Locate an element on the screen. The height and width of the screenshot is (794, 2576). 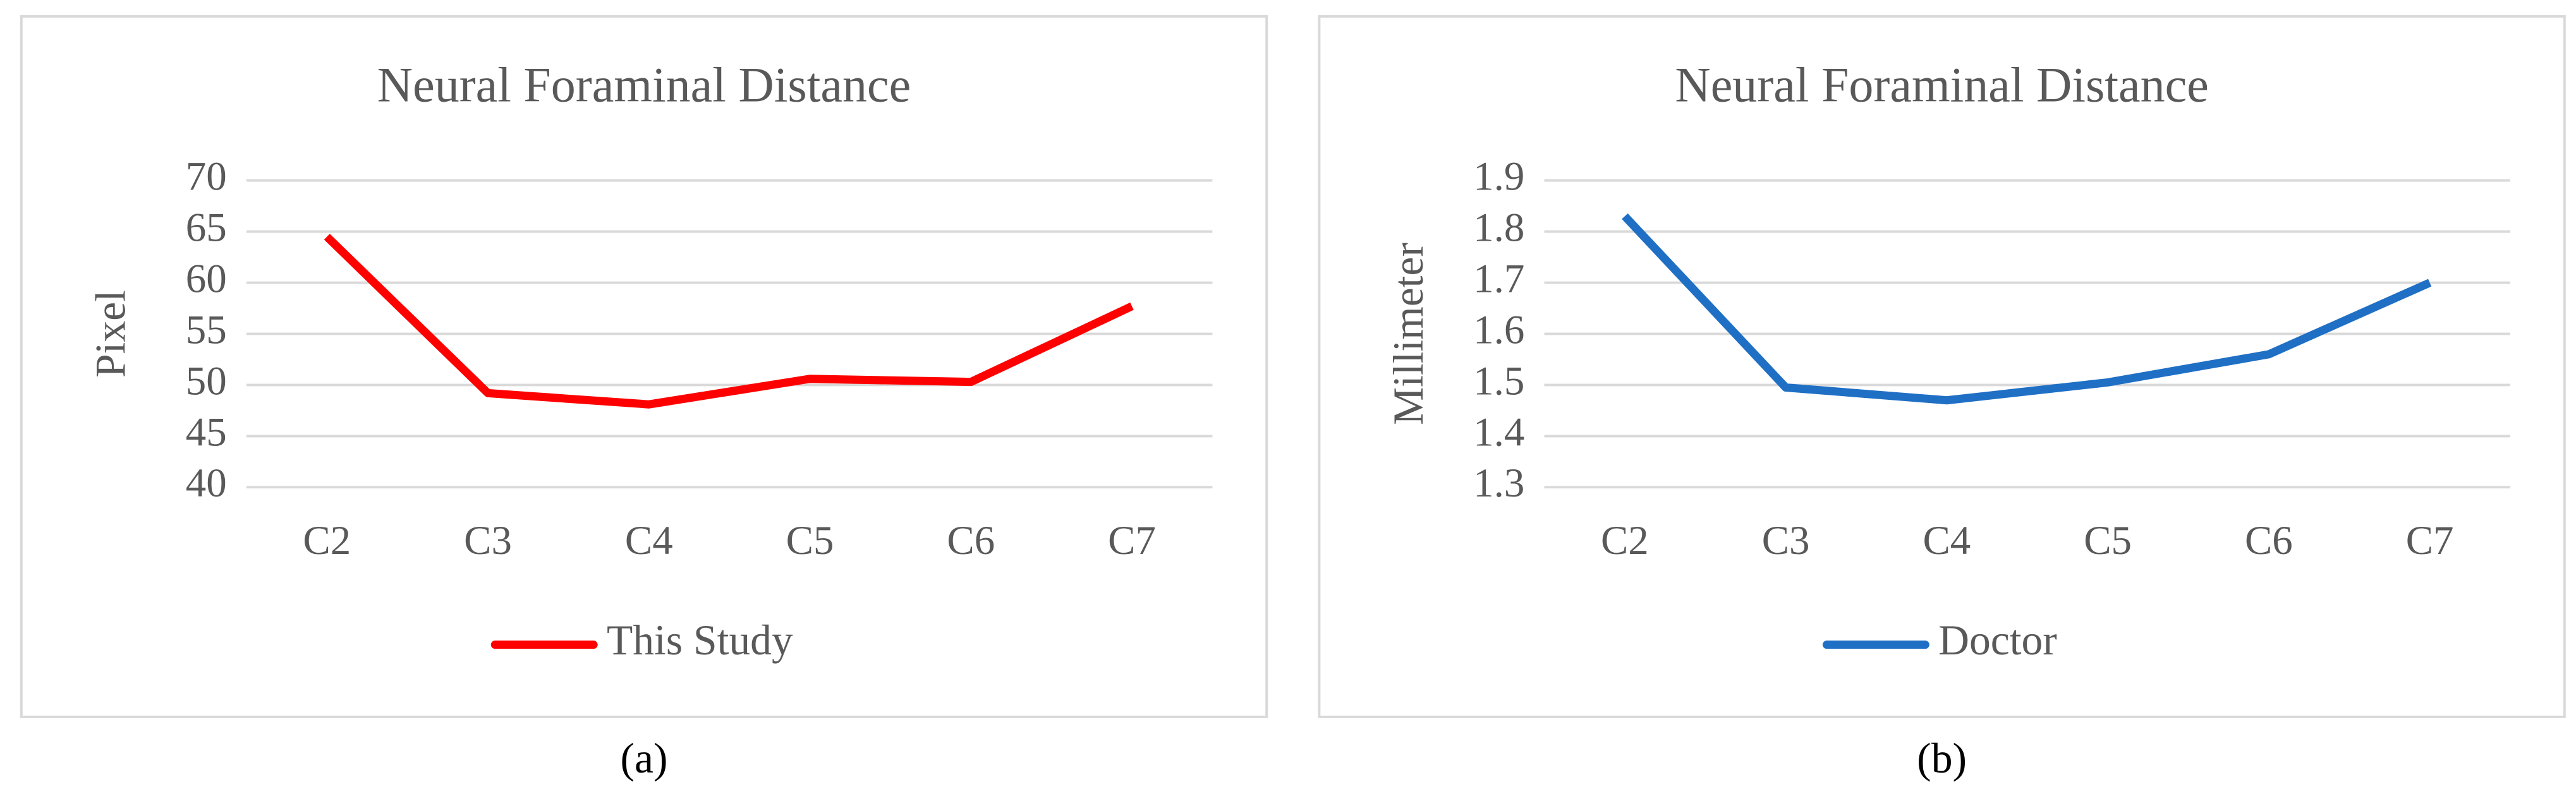
y-tick-label: 40 is located at coordinates (206, 483).